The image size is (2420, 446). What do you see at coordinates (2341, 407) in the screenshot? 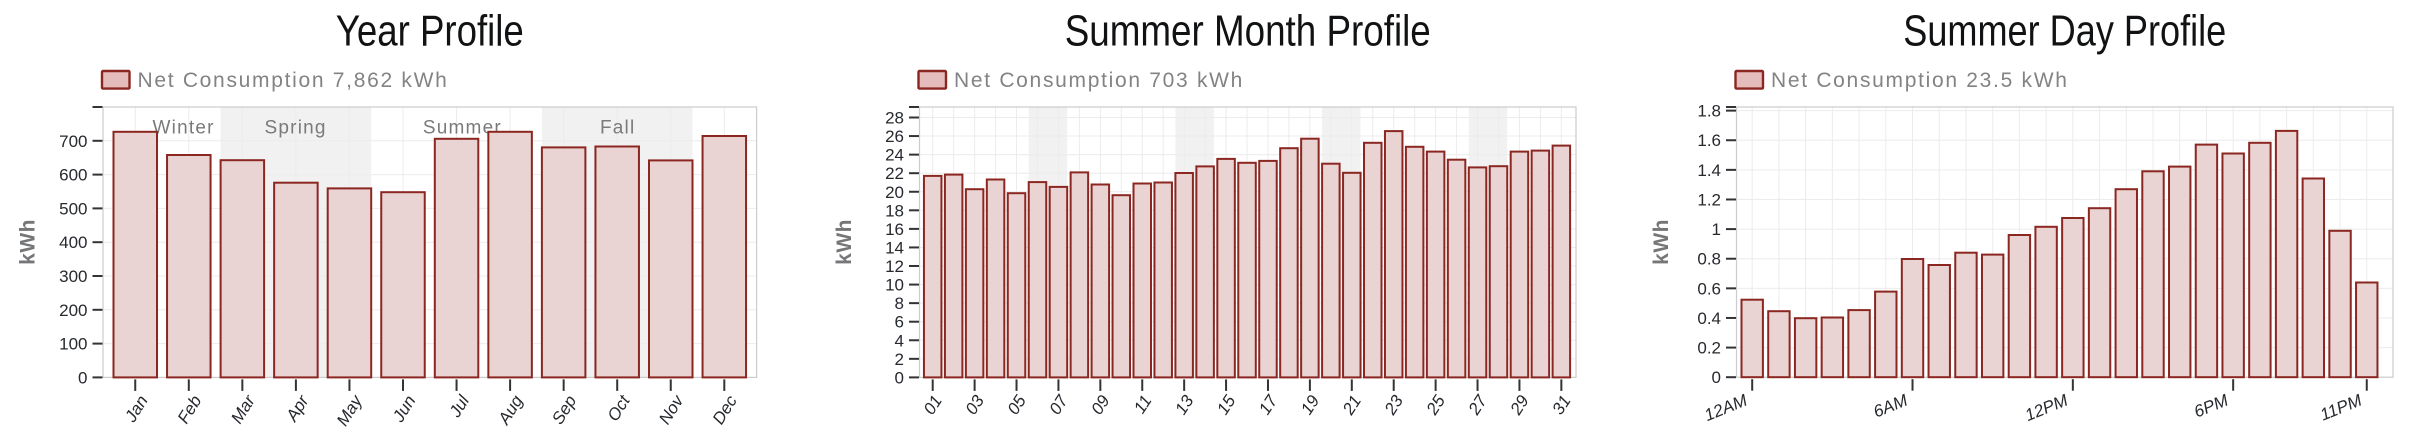
I see `svg-text: 11PM` at bounding box center [2341, 407].